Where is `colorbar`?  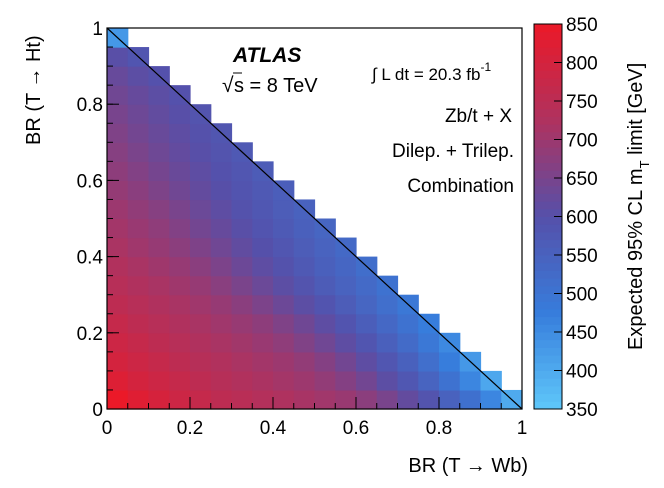
colorbar is located at coordinates (548, 217).